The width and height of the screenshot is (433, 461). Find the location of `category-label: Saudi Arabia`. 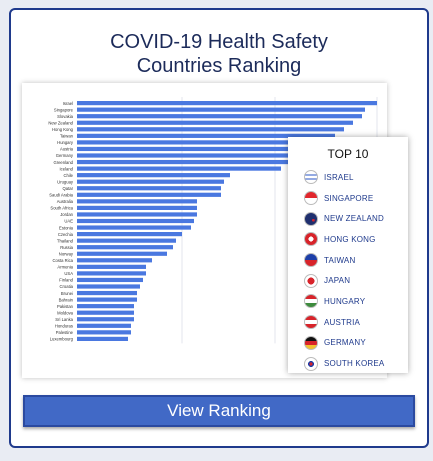

category-label: Saudi Arabia is located at coordinates (61, 195).